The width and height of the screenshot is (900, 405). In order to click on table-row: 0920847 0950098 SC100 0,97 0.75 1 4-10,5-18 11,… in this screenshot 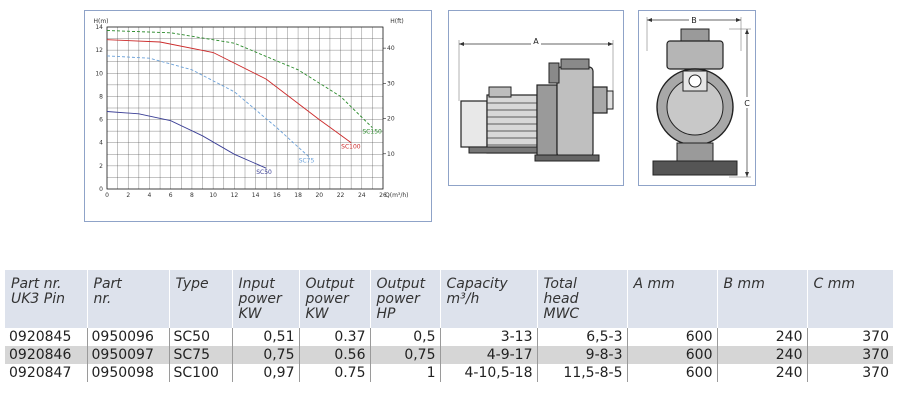, I will do `click(449, 373)`.